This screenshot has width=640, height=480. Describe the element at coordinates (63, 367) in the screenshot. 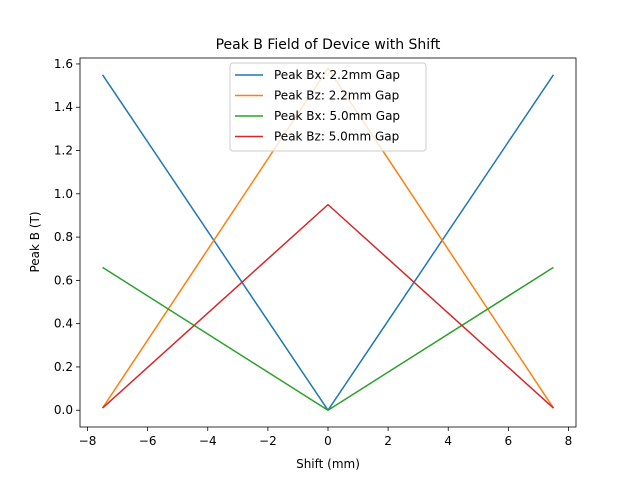

I see `y-tick-label: 0.2` at that location.